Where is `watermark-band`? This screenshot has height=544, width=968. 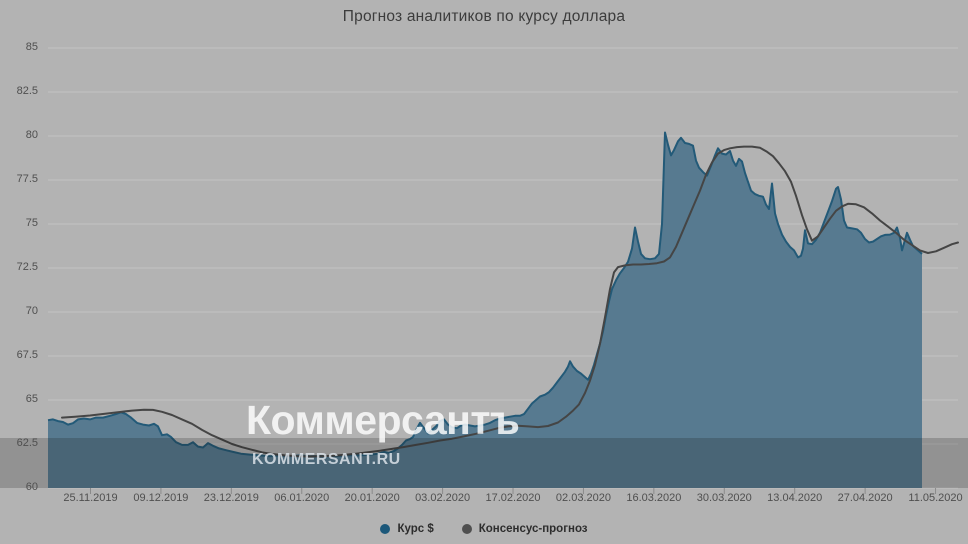 watermark-band is located at coordinates (484, 463).